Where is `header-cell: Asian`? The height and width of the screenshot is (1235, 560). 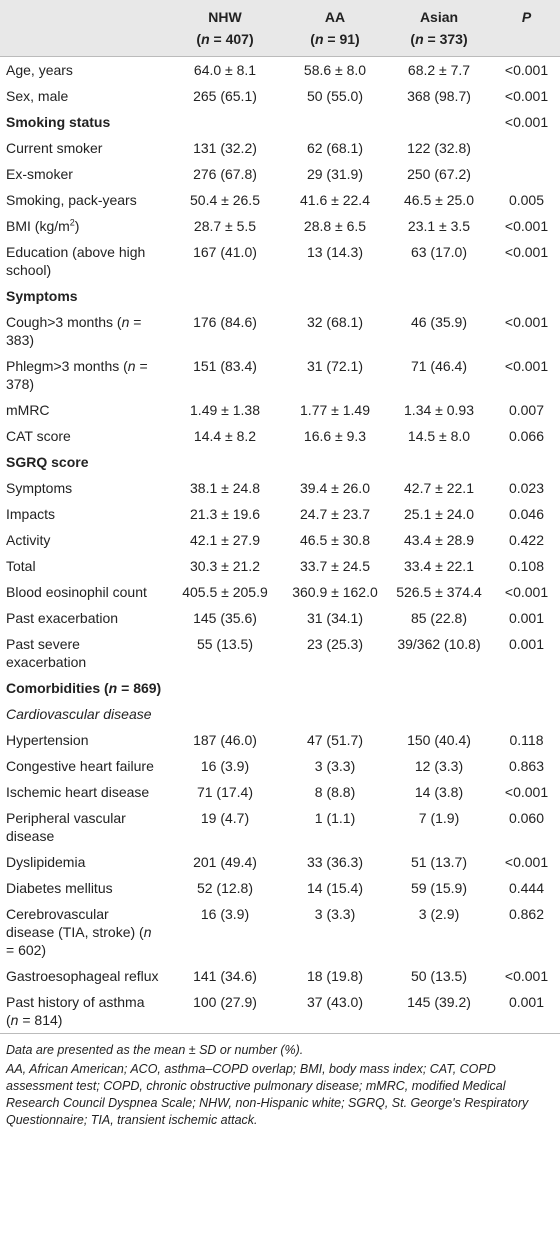 header-cell: Asian is located at coordinates (439, 17).